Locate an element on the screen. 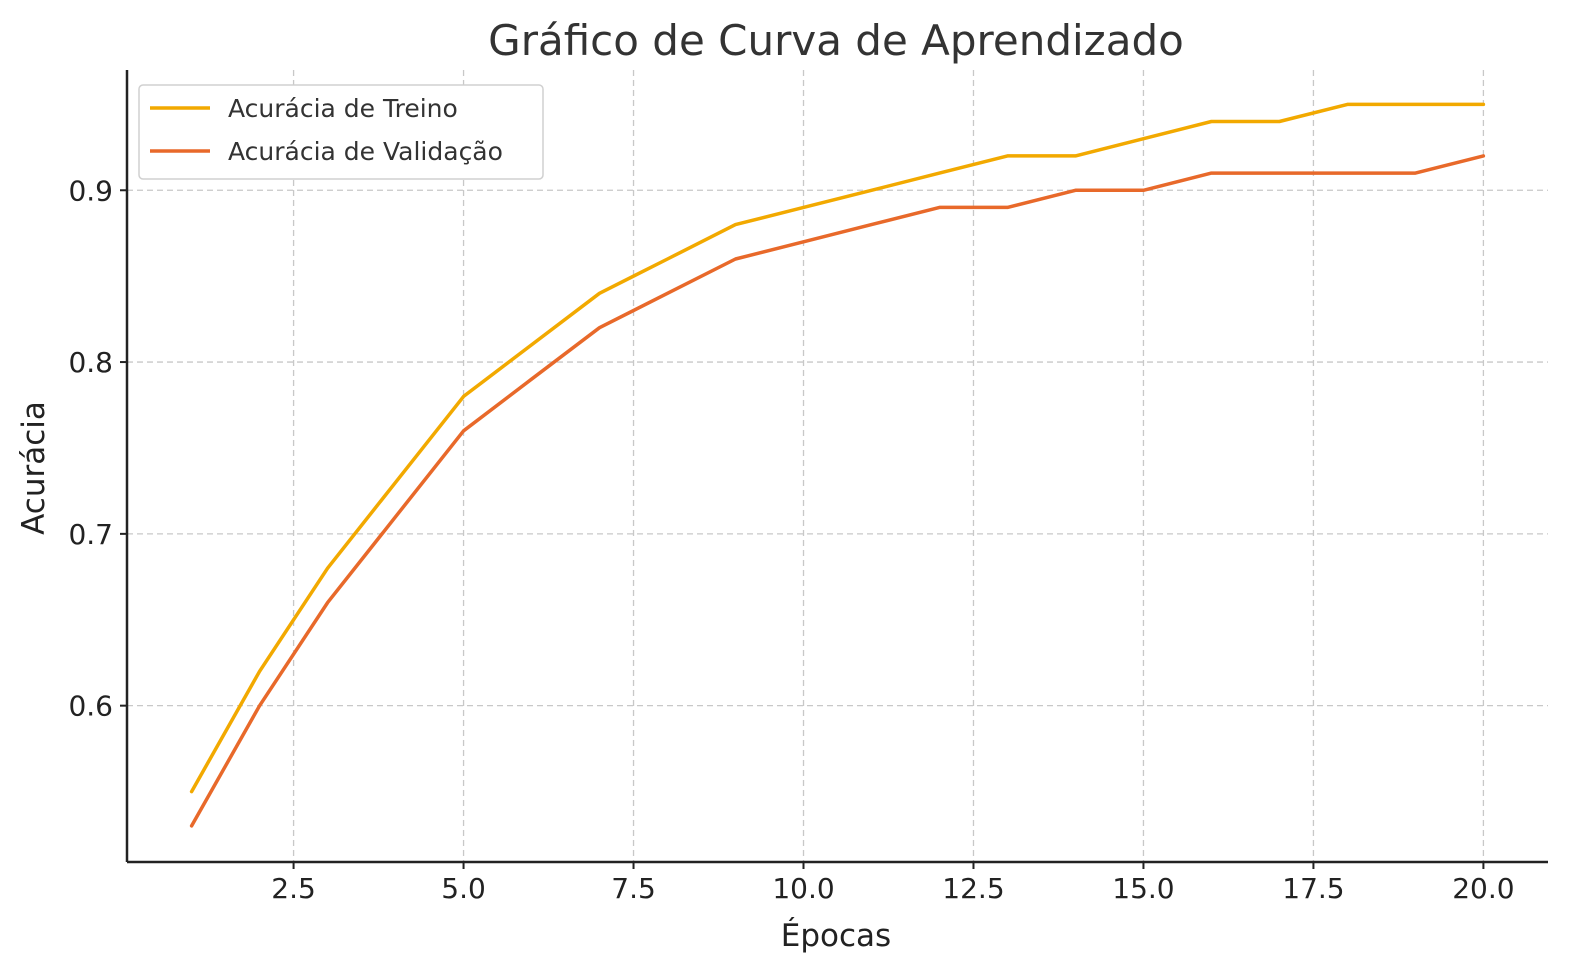 The image size is (1580, 979). chart-title: Gráfico de Curva de Aprendizado is located at coordinates (836, 40).